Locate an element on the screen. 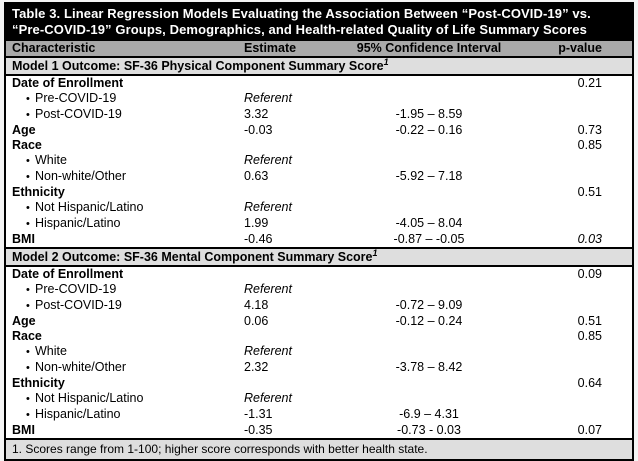 The image size is (638, 461). row-estimate-value: -1.31 is located at coordinates (258, 414).